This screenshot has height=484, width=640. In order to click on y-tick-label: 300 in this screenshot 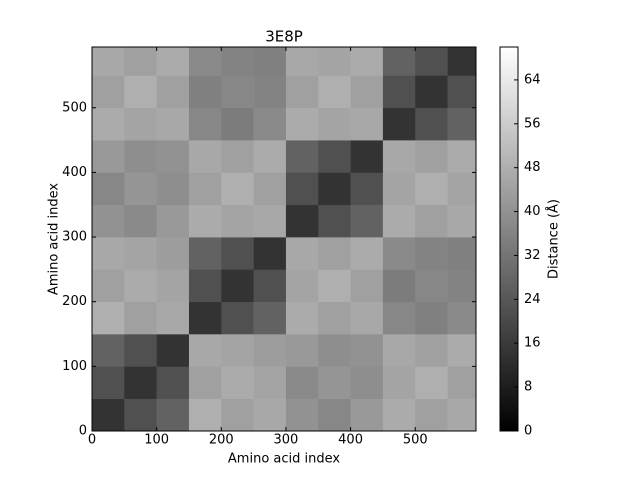, I will do `click(74, 237)`.